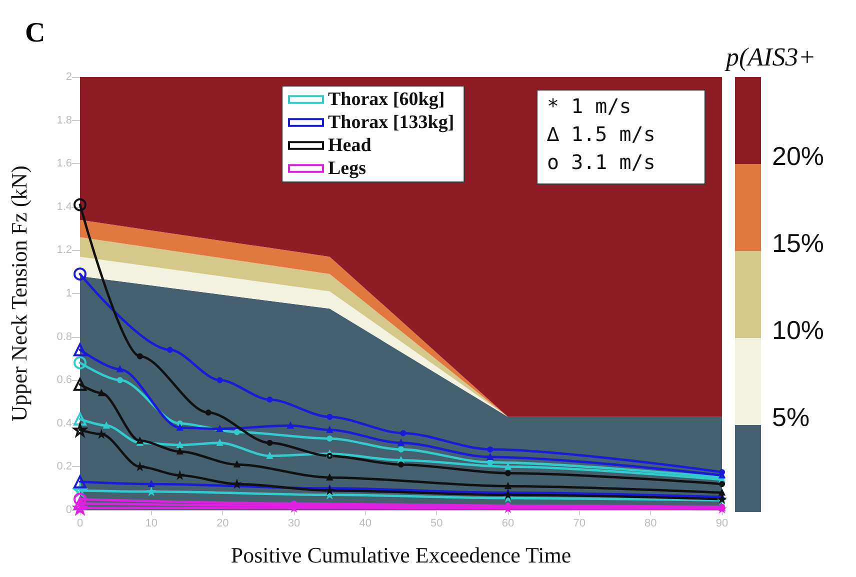 The image size is (856, 577). What do you see at coordinates (436, 524) in the screenshot?
I see `x-tick-label: 50` at bounding box center [436, 524].